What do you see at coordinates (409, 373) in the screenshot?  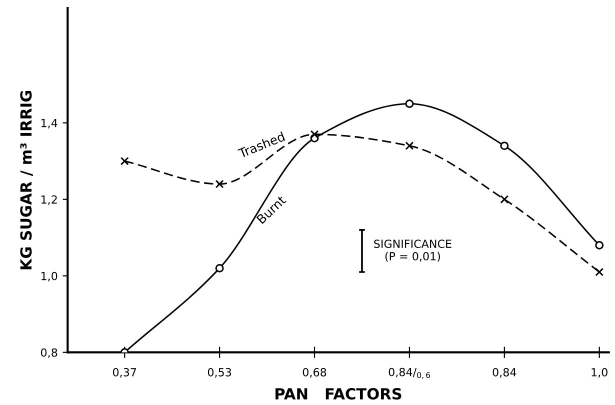 I see `x-tick-label: 0,84/$_{0,6}$` at bounding box center [409, 373].